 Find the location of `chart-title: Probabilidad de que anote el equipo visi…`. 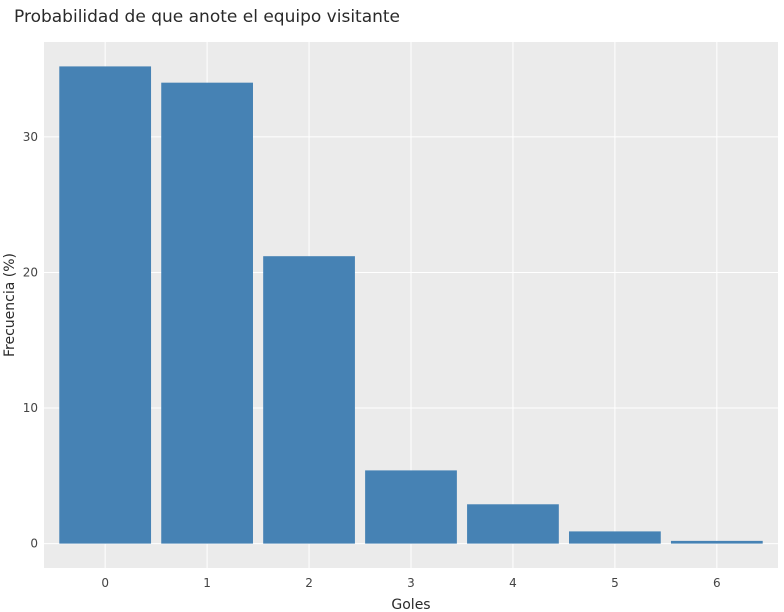

chart-title: Probabilidad de que anote el equipo visi… is located at coordinates (207, 17).